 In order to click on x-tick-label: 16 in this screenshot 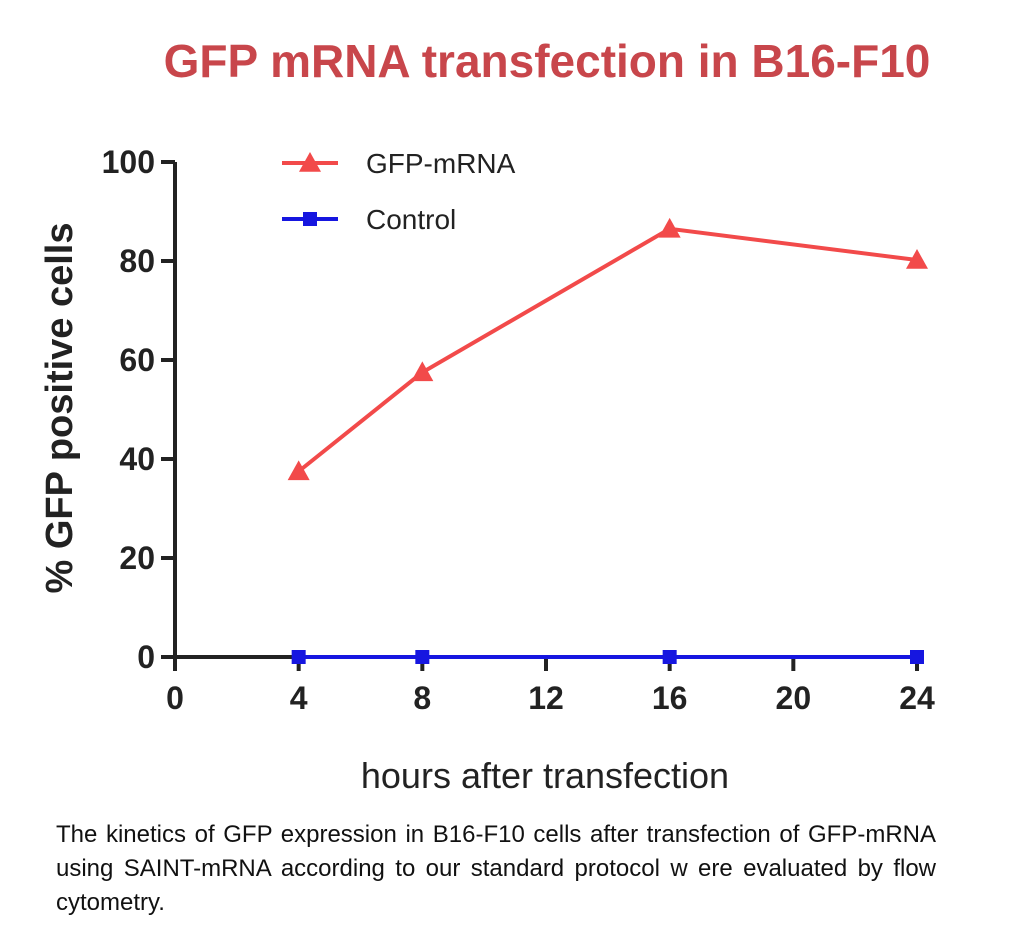, I will do `click(670, 698)`.